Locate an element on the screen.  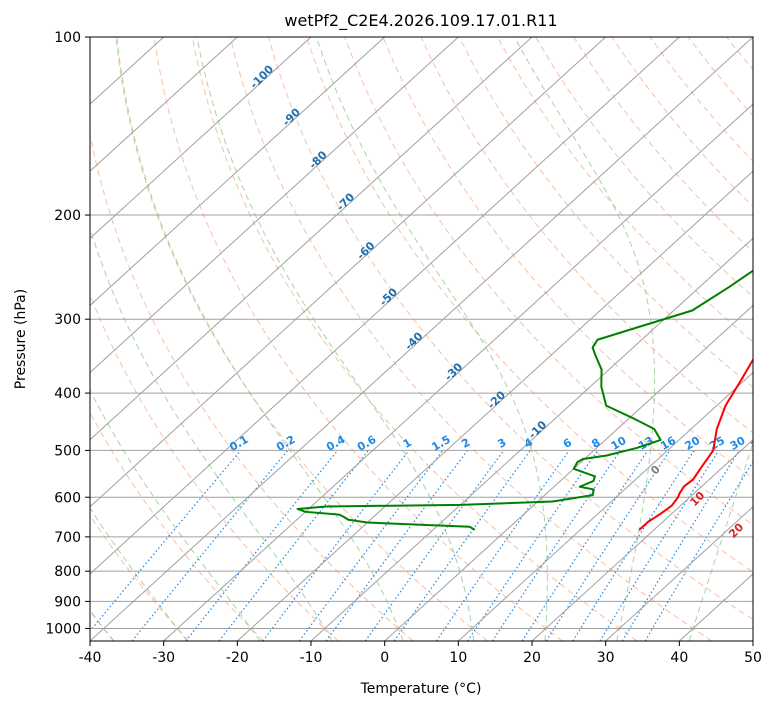
x-tick-label: 30 is located at coordinates (606, 658).